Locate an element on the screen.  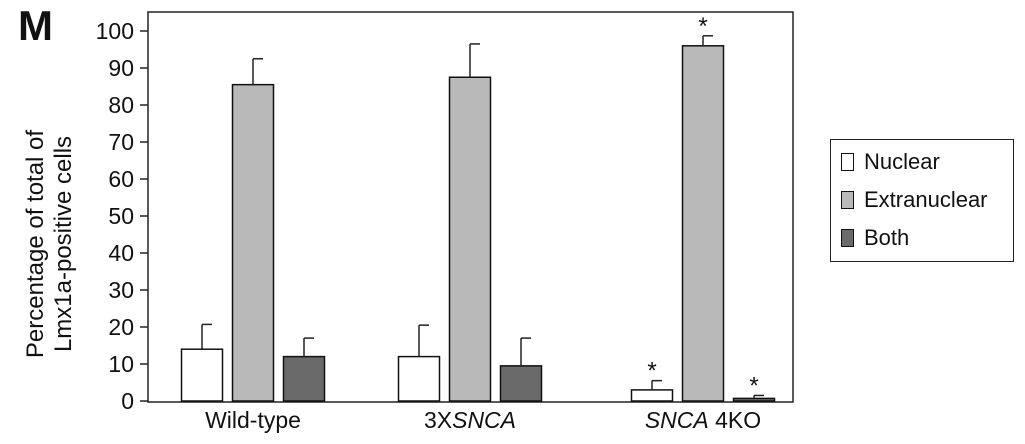
y-tick-label: 80 is located at coordinates (121, 105).